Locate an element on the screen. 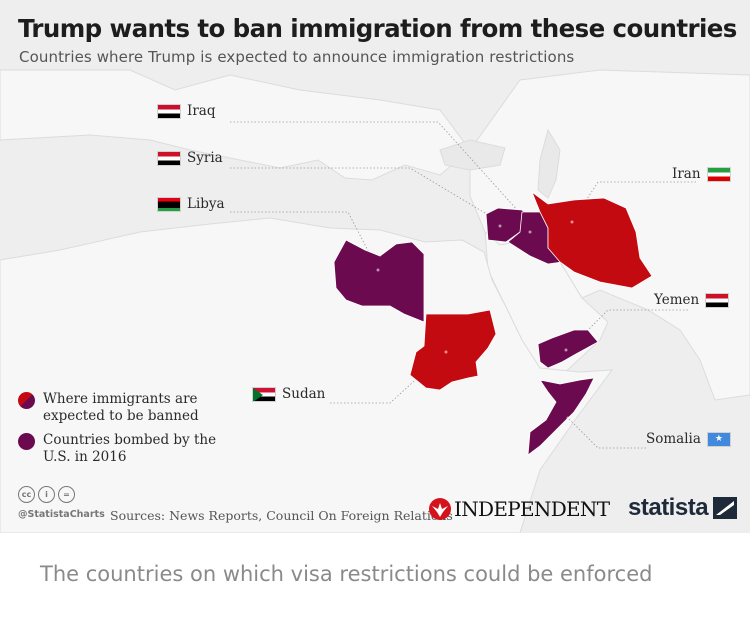 Image resolution: width=750 pixels, height=630 pixels. leader-iraq is located at coordinates (379, 172).